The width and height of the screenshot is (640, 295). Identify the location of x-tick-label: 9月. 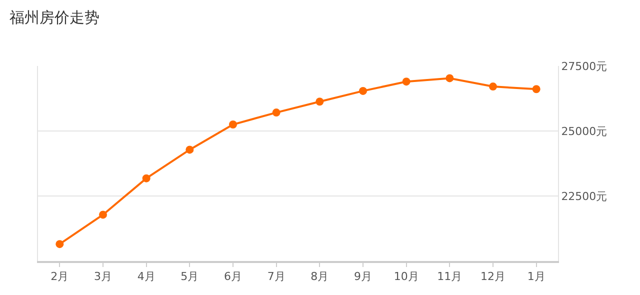
(363, 277).